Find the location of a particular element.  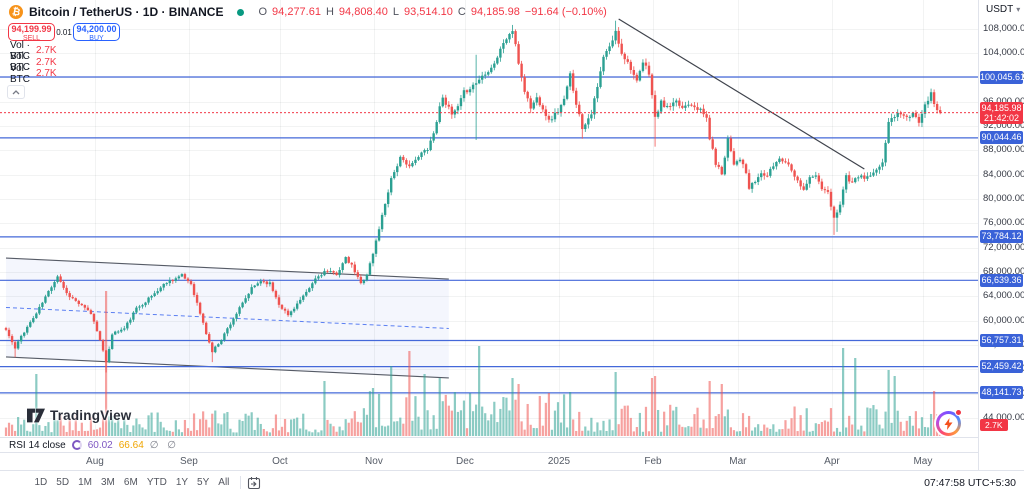

watermark-label: TradingView is located at coordinates (91, 415).